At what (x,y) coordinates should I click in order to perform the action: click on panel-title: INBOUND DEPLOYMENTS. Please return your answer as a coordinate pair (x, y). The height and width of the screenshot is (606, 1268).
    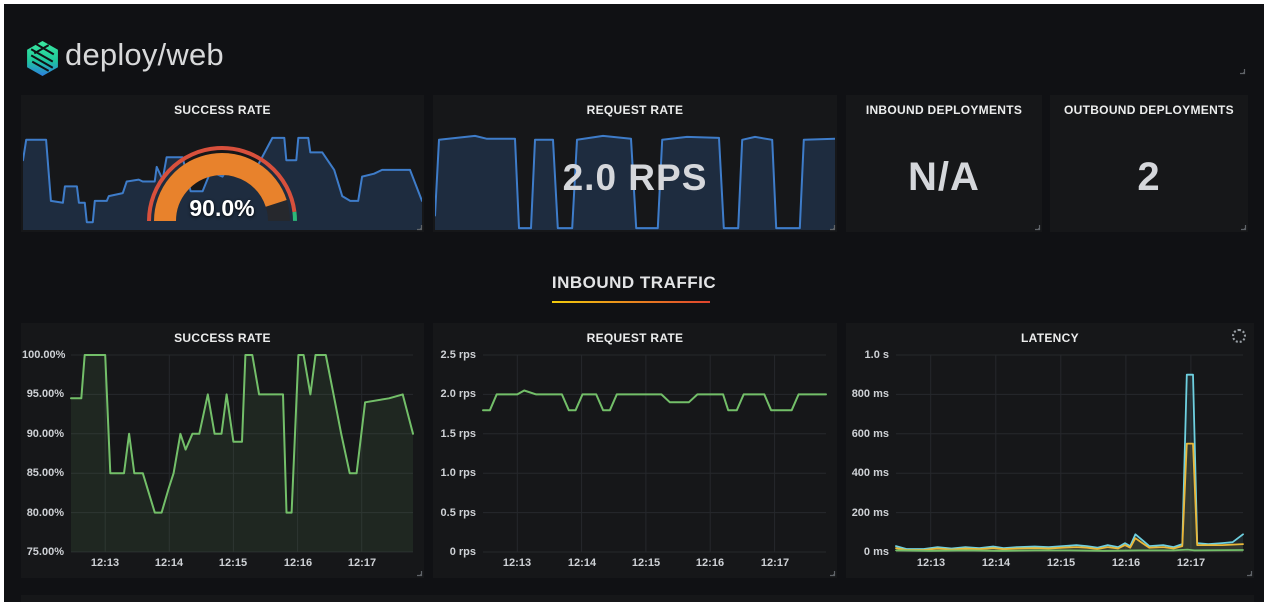
    Looking at the image, I should click on (944, 110).